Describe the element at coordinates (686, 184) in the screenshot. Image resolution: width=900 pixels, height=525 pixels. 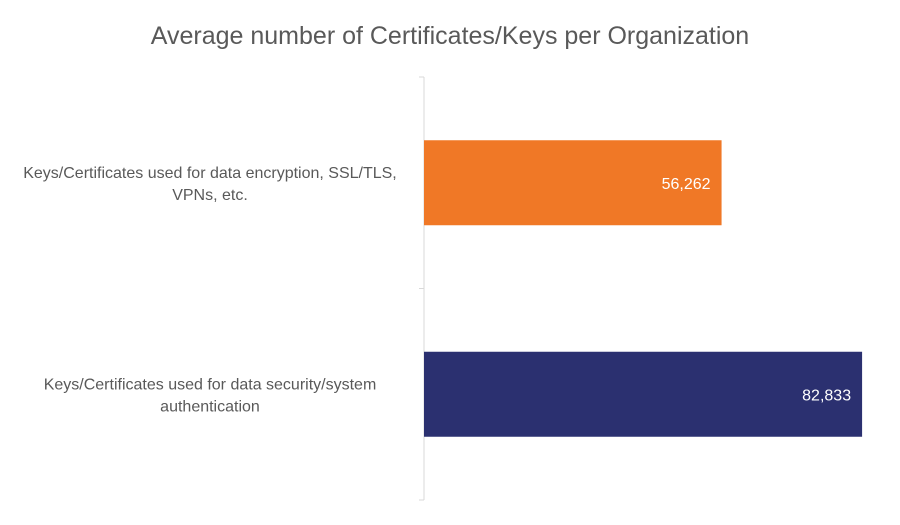
I see `data-label-1: 56,262` at that location.